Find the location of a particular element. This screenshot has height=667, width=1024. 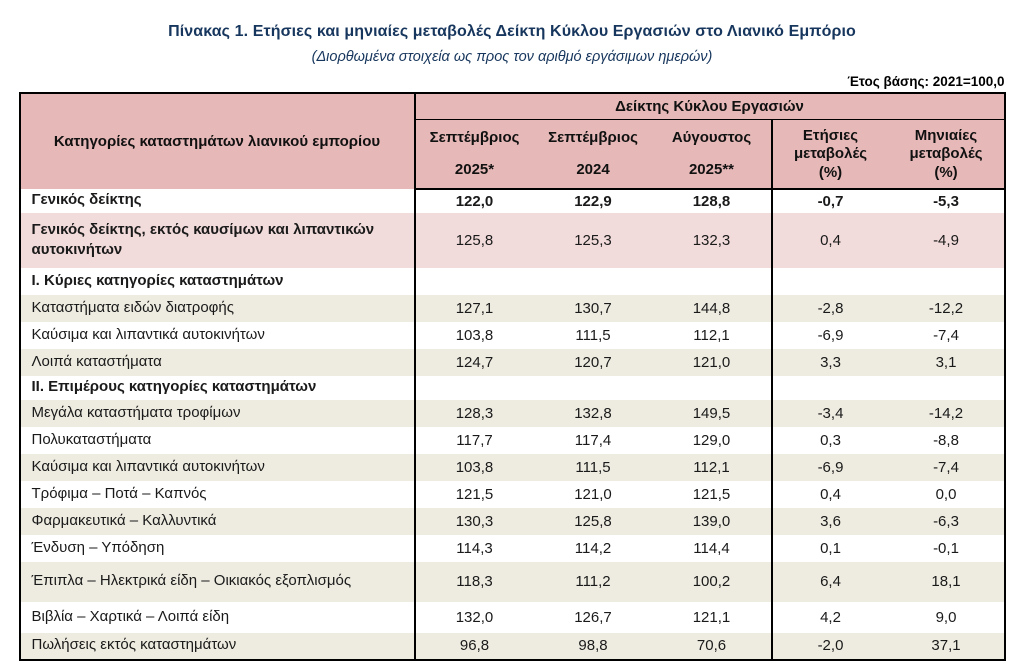

value-cell: 117,4 is located at coordinates (593, 440).